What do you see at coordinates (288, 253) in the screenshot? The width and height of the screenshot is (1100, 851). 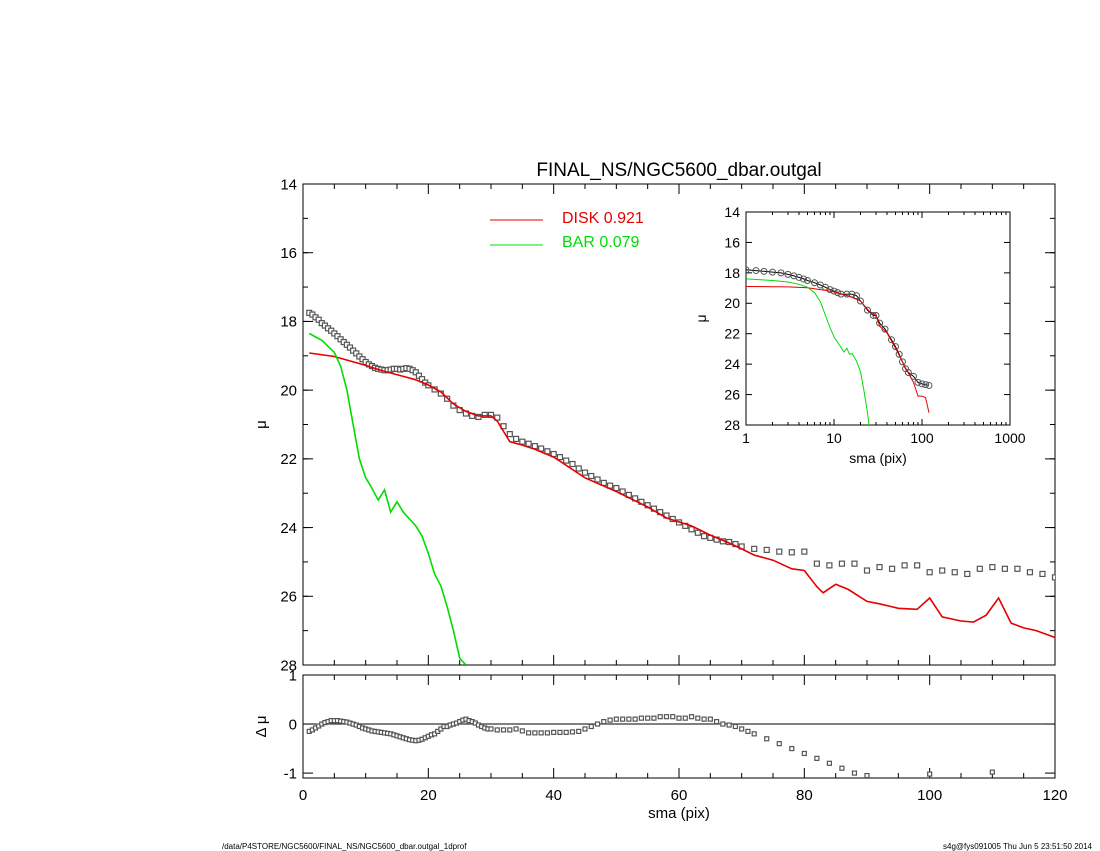 I see `main-ytick-label: 16` at bounding box center [288, 253].